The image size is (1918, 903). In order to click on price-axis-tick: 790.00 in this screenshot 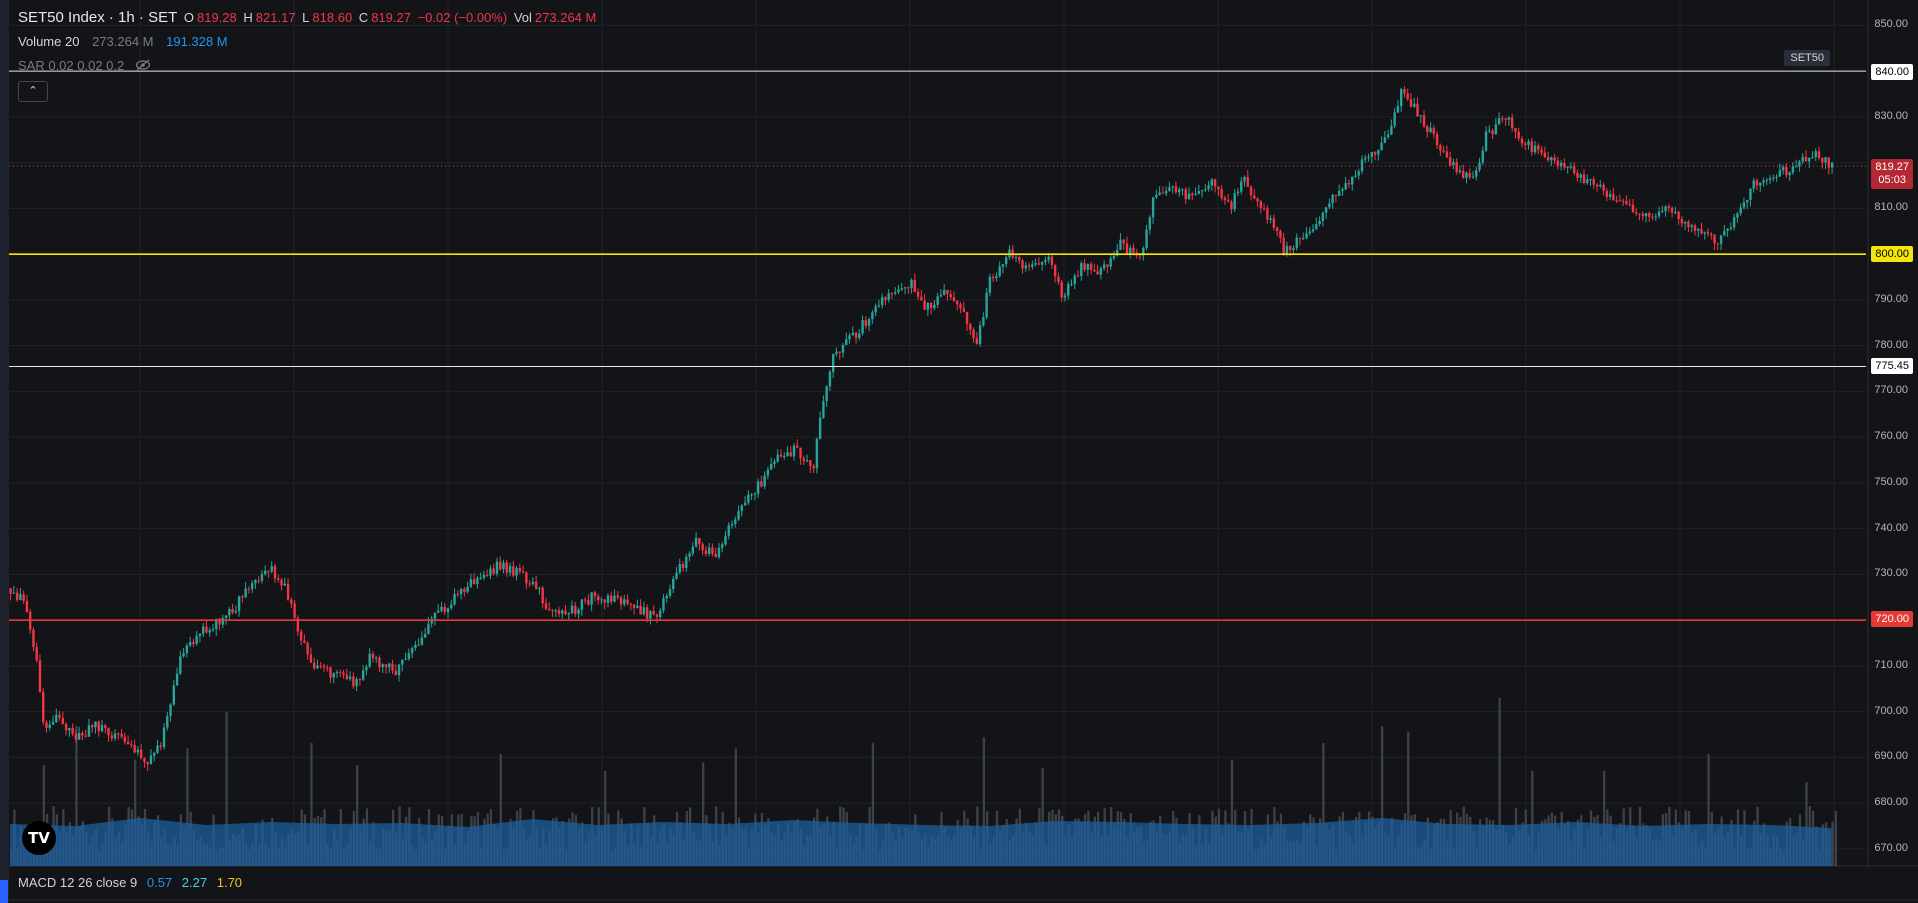, I will do `click(1891, 298)`.